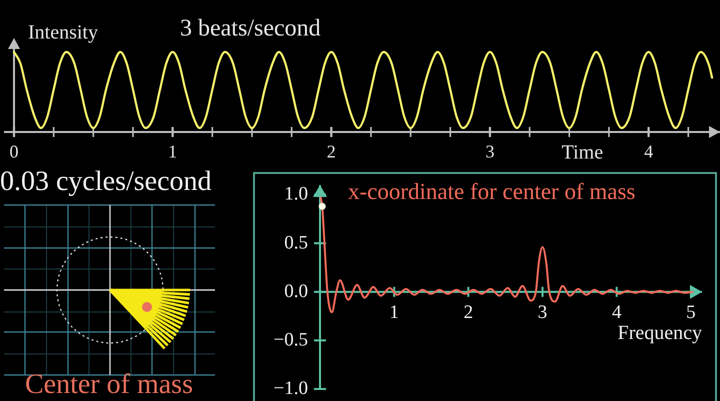 This screenshot has height=401, width=720. What do you see at coordinates (14, 152) in the screenshot?
I see `x-tick-label: 0` at bounding box center [14, 152].